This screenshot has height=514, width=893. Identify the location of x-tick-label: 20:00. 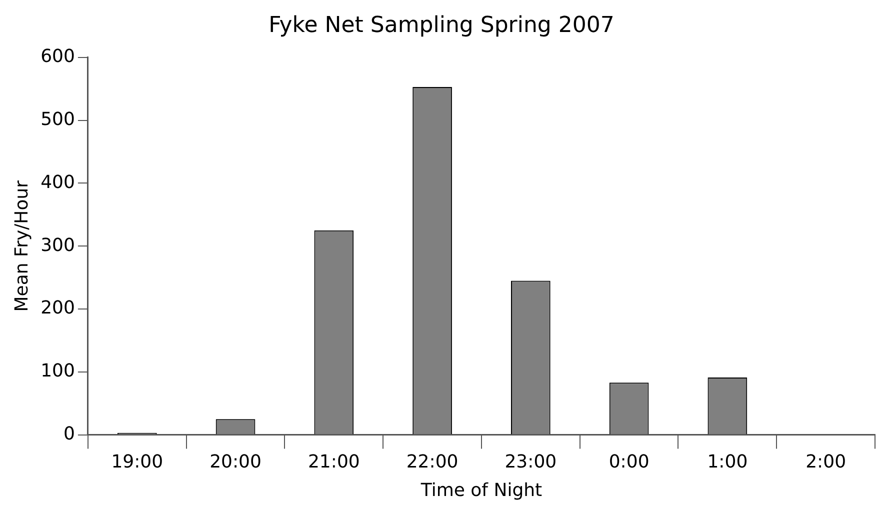
(236, 461).